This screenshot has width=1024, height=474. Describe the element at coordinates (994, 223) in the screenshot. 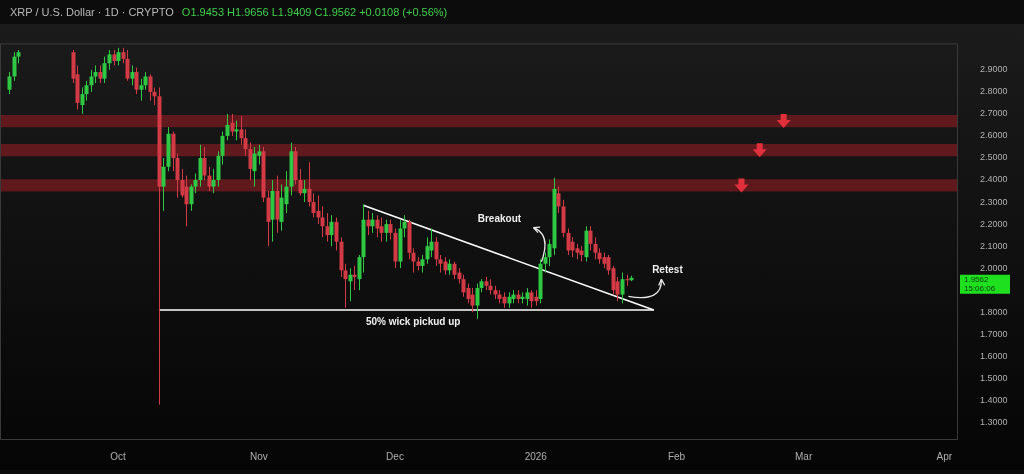

I see `y-tick-label: 2.2000` at that location.